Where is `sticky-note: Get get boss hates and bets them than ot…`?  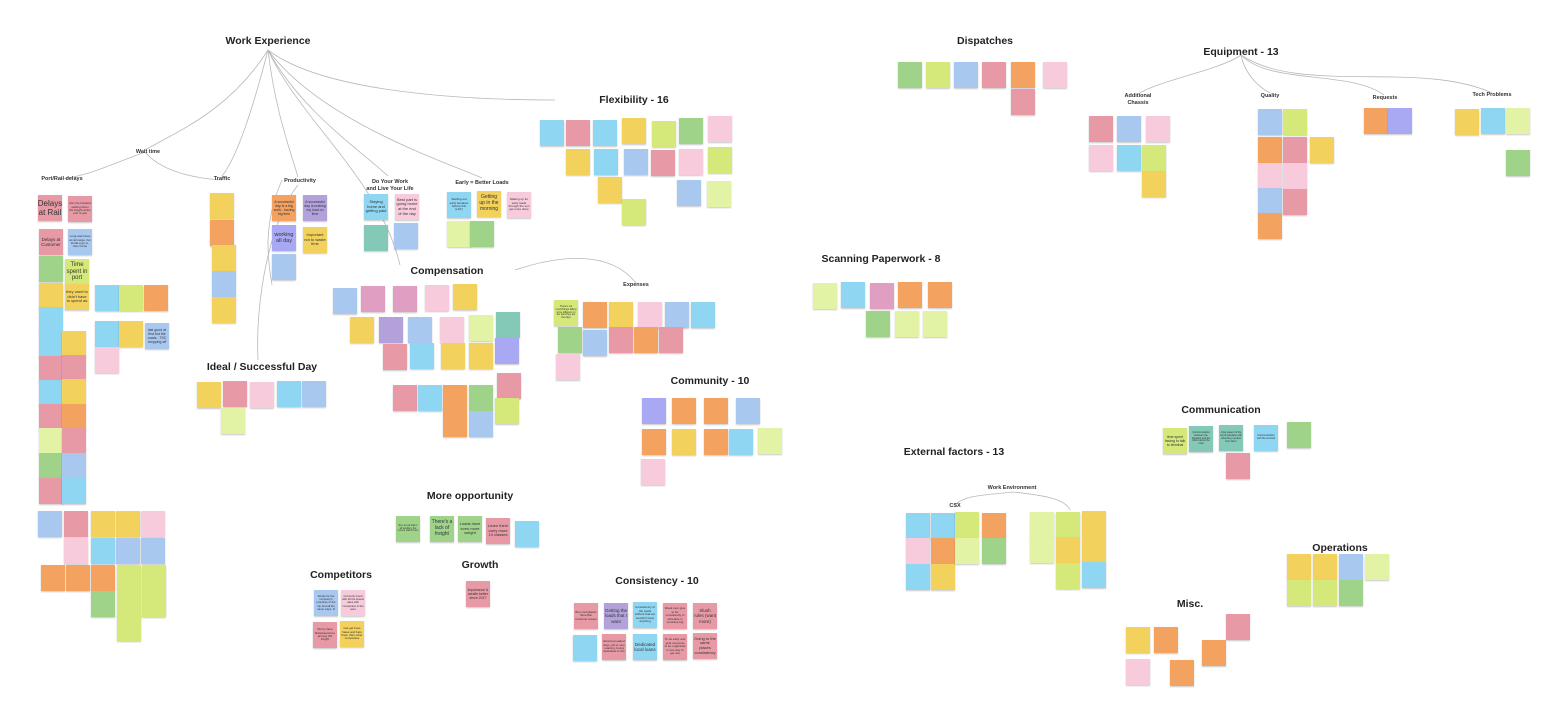
sticky-note: Get get boss hates and bets them than ot… is located at coordinates (352, 634).